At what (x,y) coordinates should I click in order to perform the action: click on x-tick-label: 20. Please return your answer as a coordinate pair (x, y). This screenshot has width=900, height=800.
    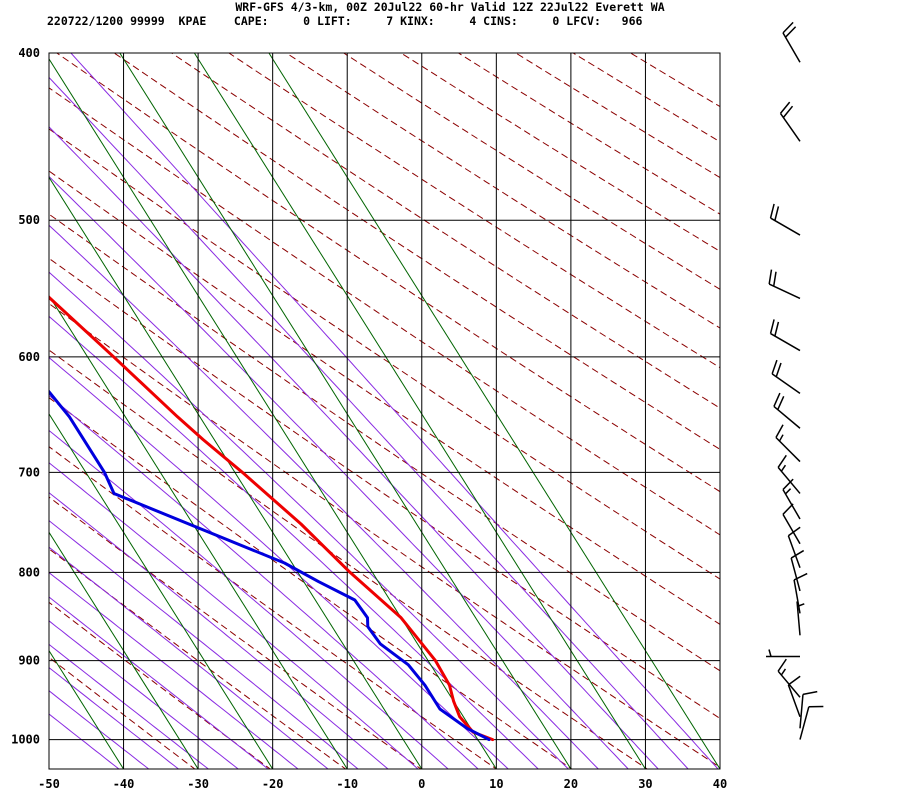
    Looking at the image, I should click on (571, 784).